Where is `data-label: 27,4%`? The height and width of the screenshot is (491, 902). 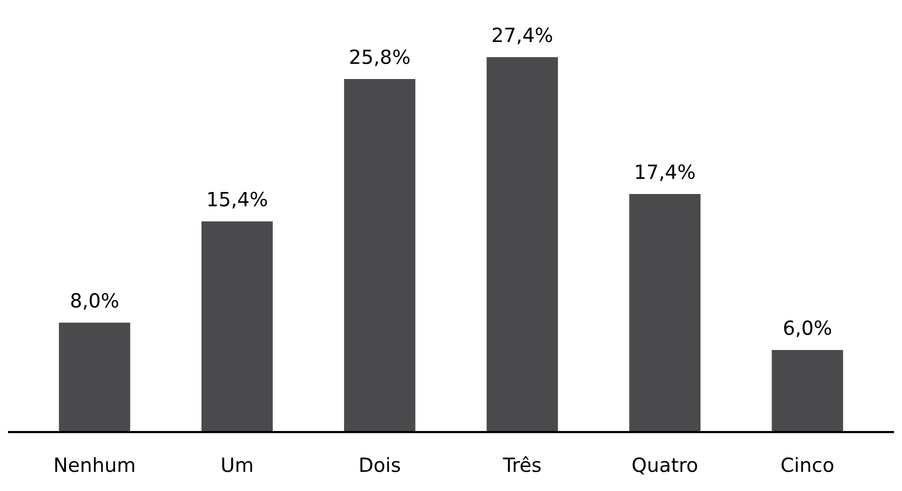
data-label: 27,4% is located at coordinates (522, 36).